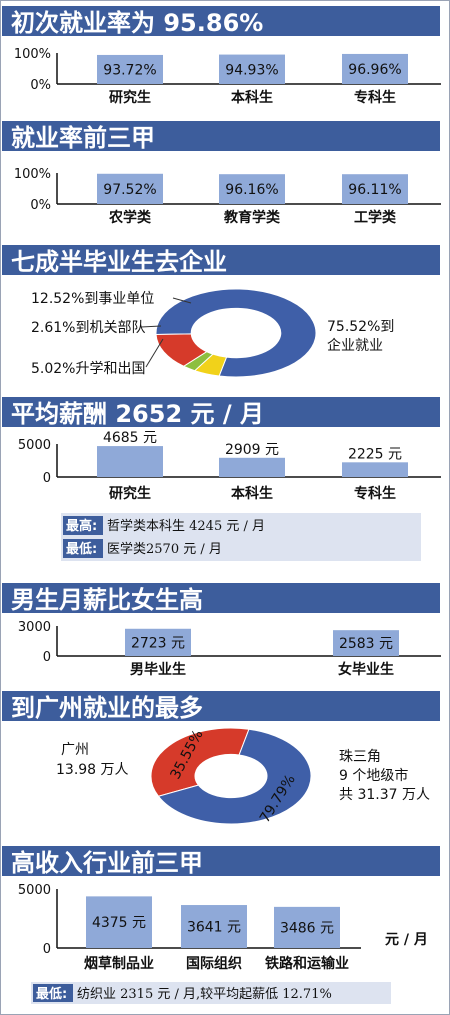  What do you see at coordinates (252, 217) in the screenshot?
I see `x-tick-label: 教育学类` at bounding box center [252, 217].